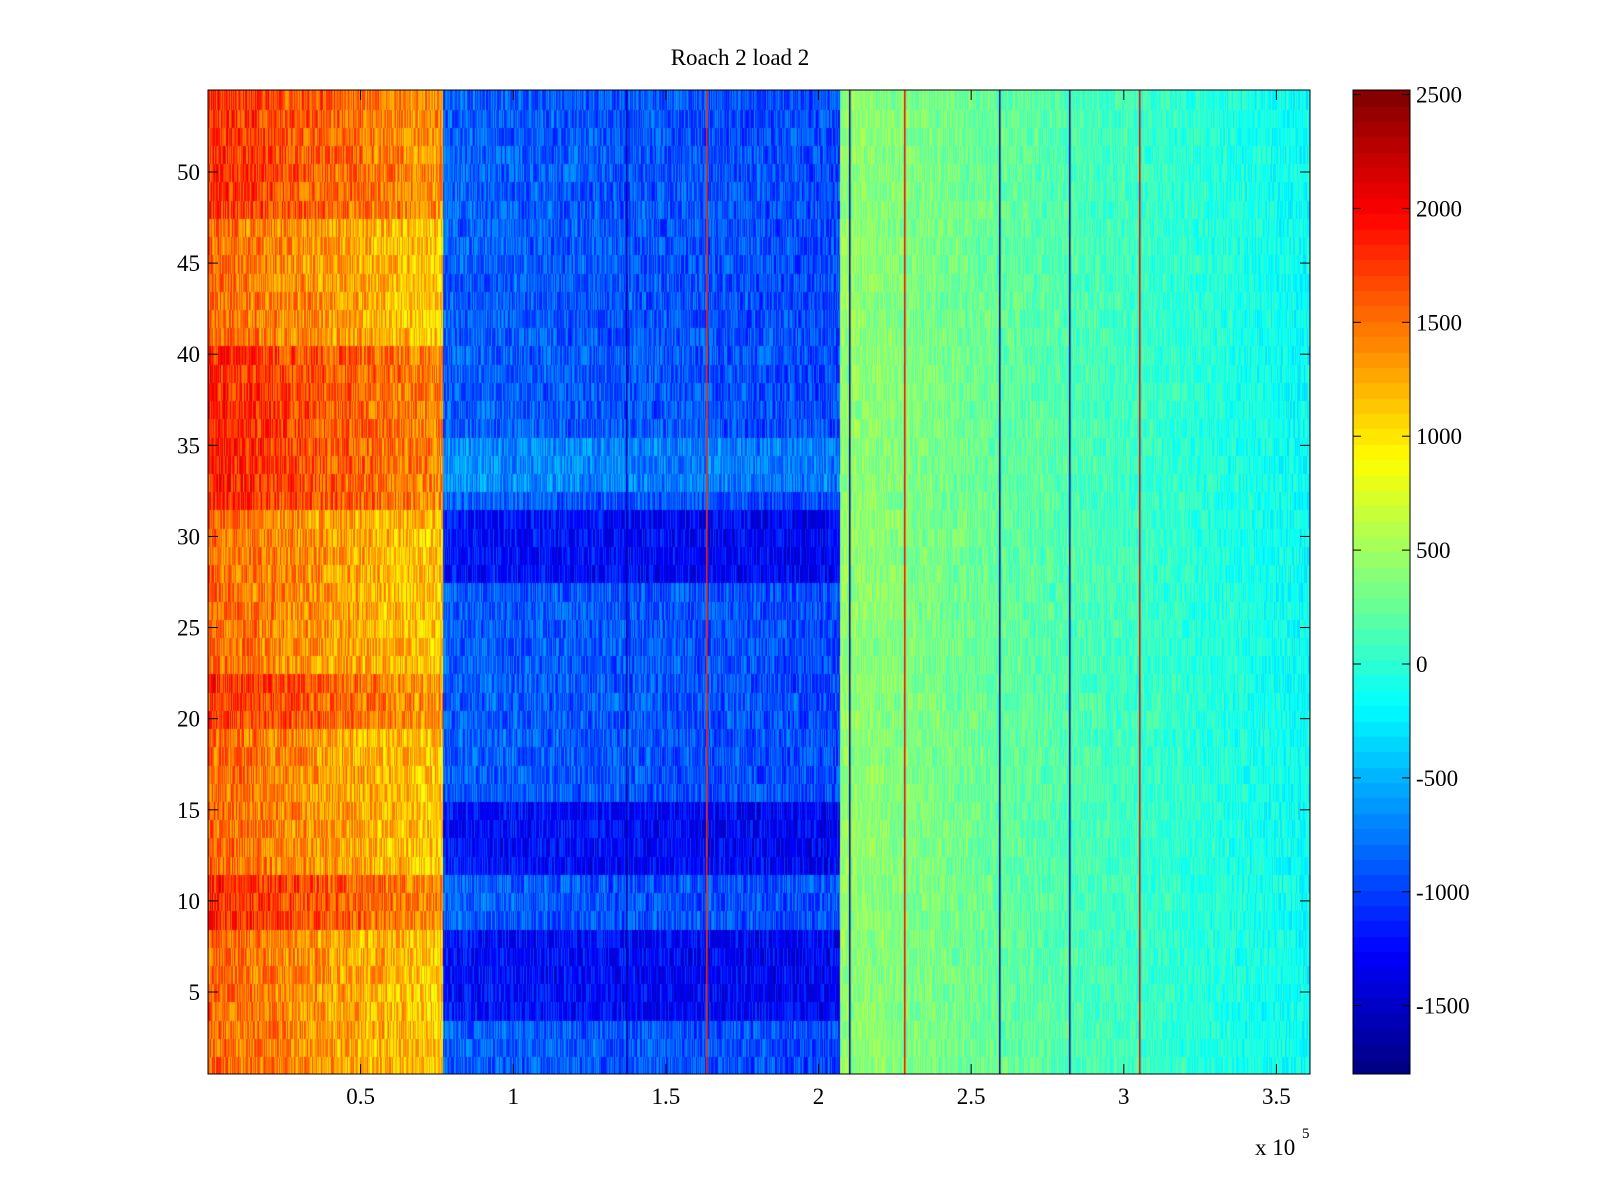  What do you see at coordinates (1276, 1096) in the screenshot?
I see `x-tick-label: 3.5` at bounding box center [1276, 1096].